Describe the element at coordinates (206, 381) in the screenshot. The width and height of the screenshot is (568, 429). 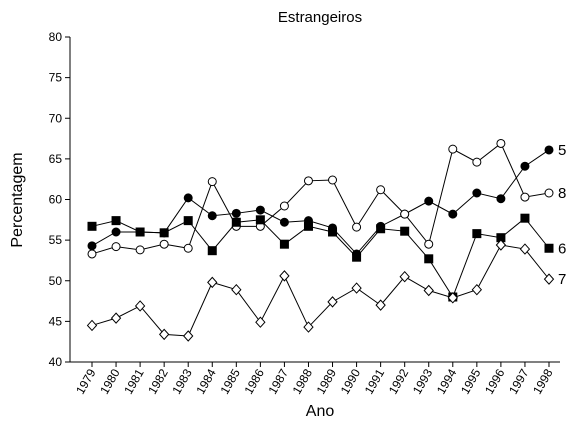
I see `x-tick-label: 1984` at that location.